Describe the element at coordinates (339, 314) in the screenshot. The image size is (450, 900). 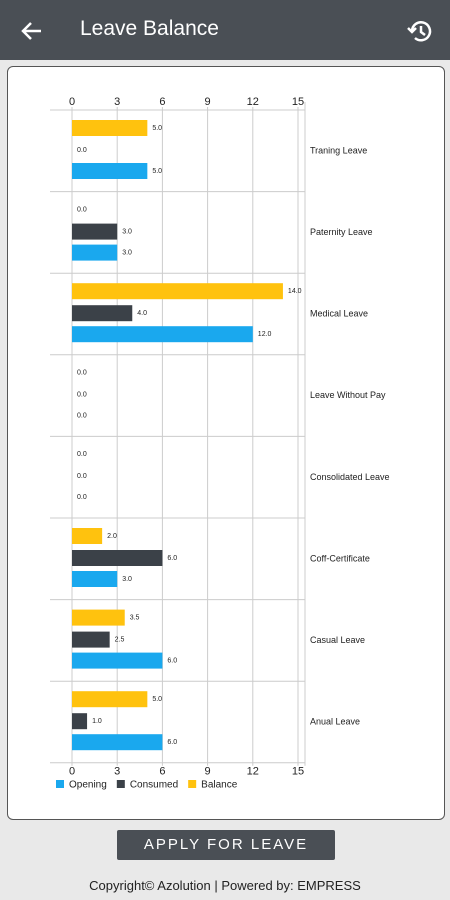
I see `category-label: Medical Leave` at that location.